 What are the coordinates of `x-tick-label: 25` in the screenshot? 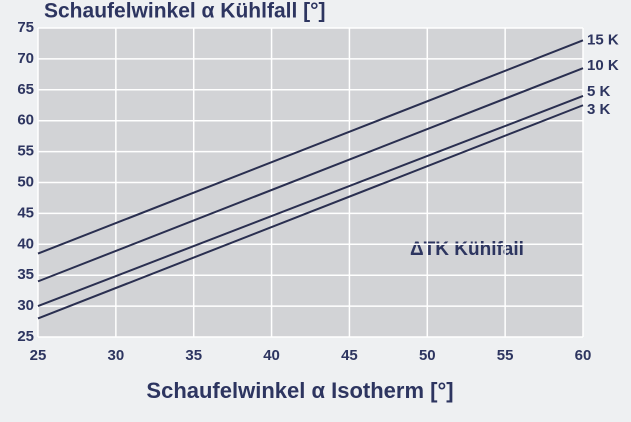 It's located at (38, 355).